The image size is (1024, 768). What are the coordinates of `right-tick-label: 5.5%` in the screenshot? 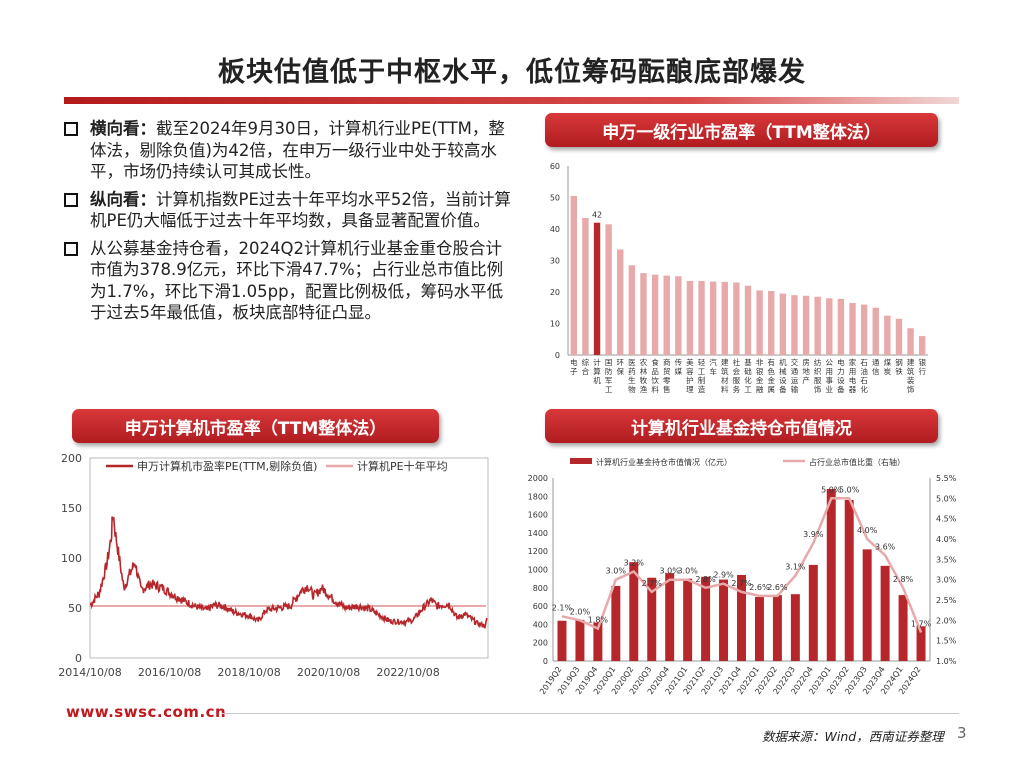 It's located at (946, 478).